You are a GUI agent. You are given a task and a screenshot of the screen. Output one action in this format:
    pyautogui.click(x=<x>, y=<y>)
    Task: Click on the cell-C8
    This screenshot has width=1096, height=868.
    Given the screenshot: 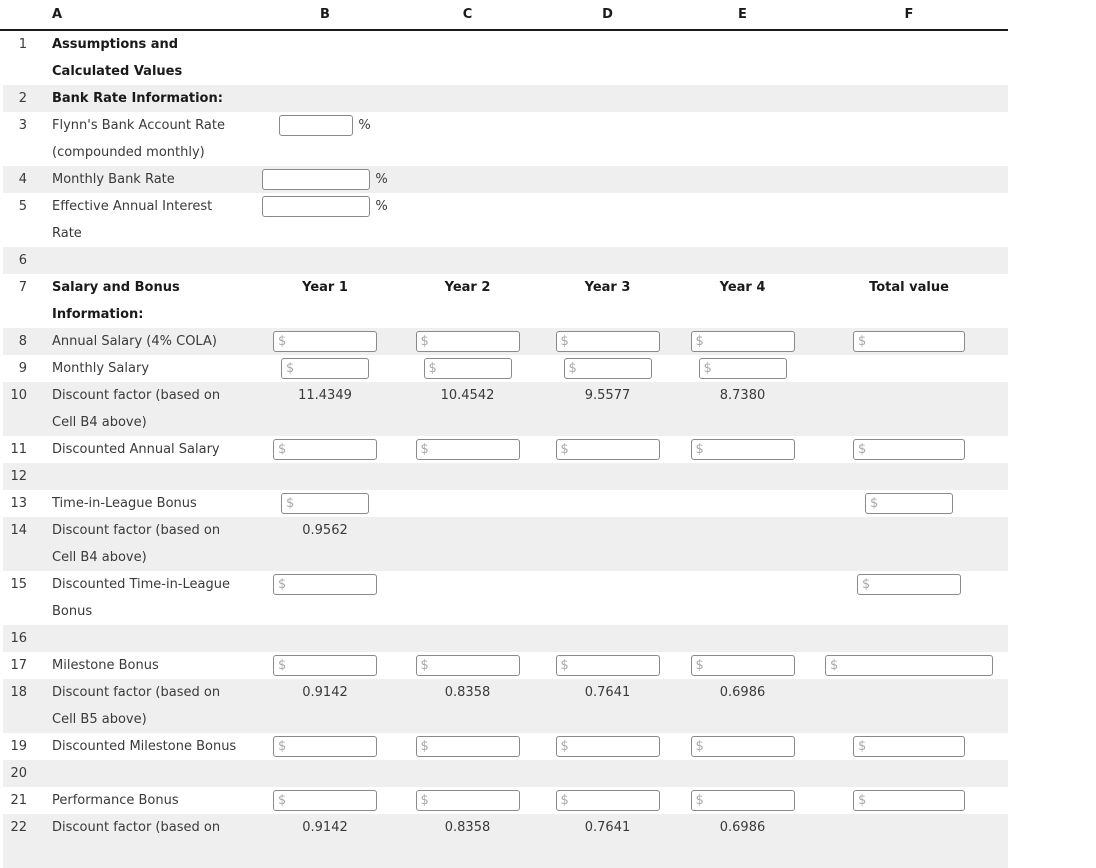 What is the action you would take?
    pyautogui.click(x=467, y=341)
    